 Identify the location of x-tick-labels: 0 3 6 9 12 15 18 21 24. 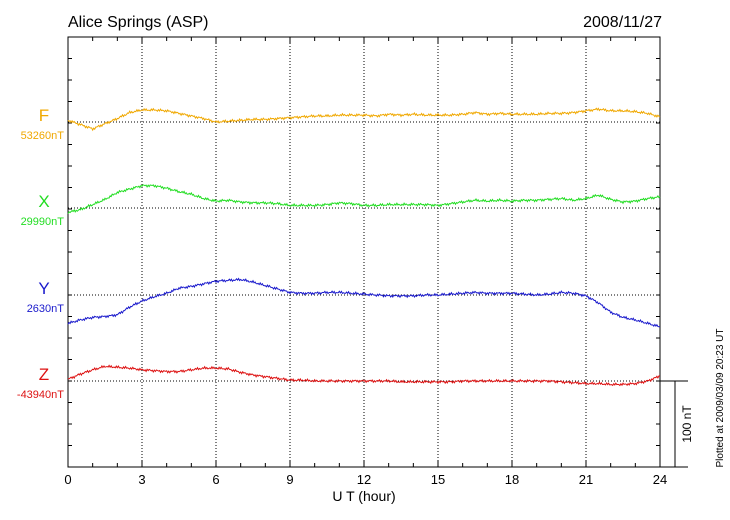
(365, 479).